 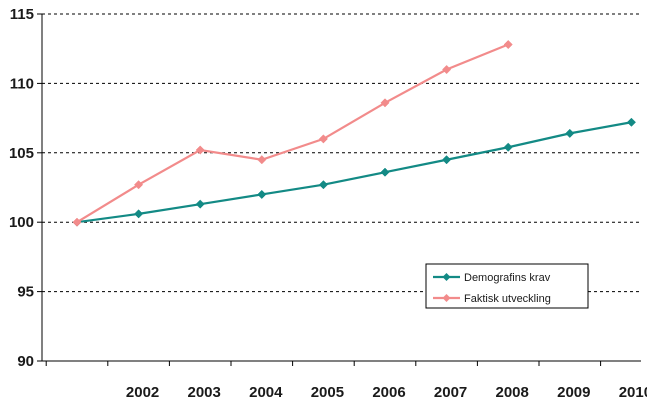 I want to click on y-tick-label-115: 115, so click(x=22, y=14).